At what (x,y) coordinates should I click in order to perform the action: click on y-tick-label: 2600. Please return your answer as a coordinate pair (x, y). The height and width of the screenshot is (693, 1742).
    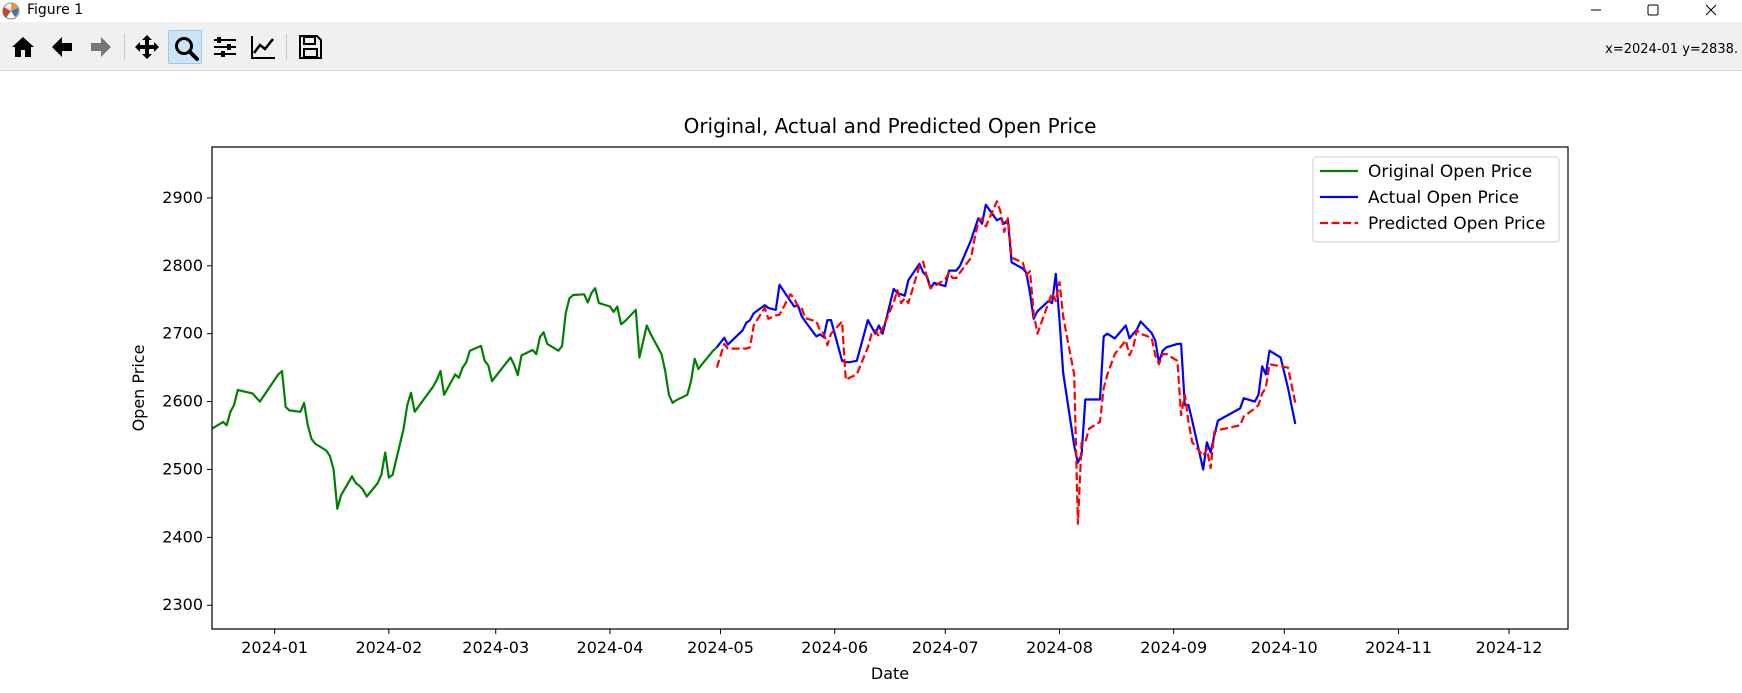
    Looking at the image, I should click on (182, 401).